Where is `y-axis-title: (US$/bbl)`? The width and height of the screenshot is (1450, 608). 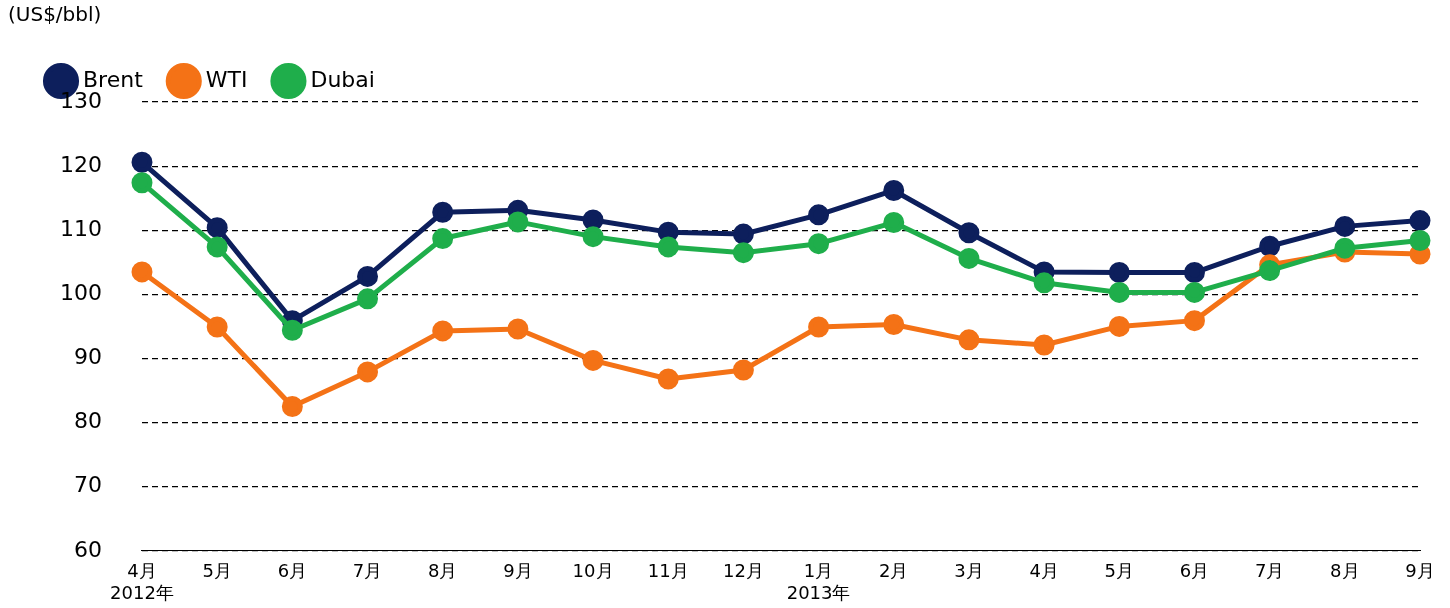 y-axis-title: (US$/bbl) is located at coordinates (55, 14).